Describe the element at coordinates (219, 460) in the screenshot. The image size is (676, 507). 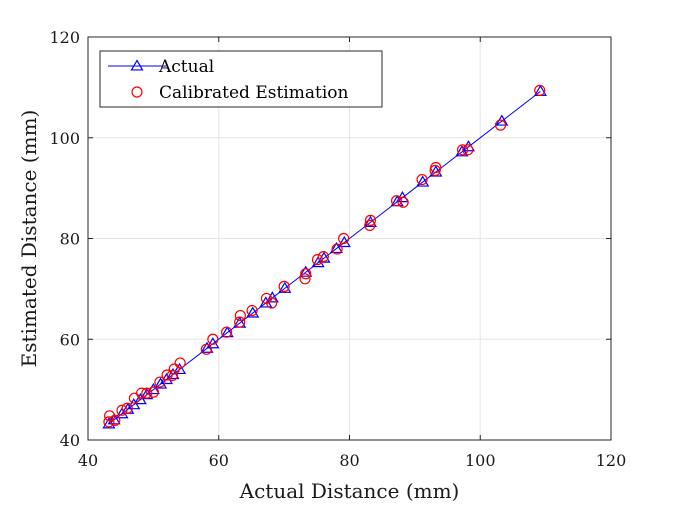
I see `x-tick-label: 60` at that location.